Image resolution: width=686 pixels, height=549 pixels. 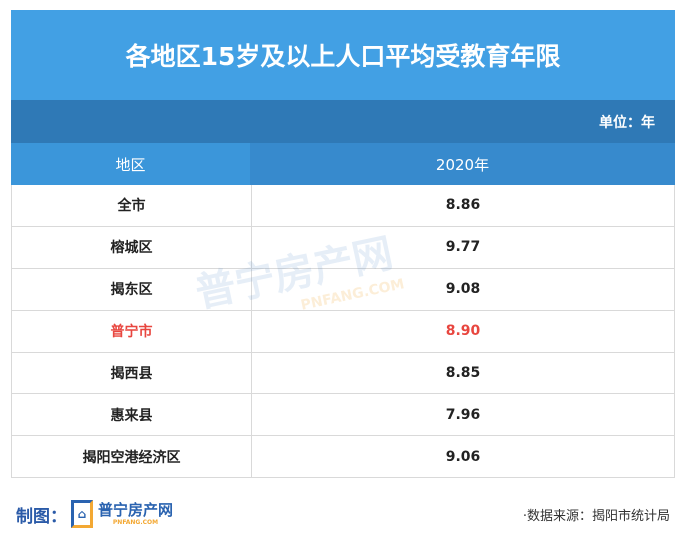 What do you see at coordinates (132, 415) in the screenshot?
I see `region-cell: 惠来县` at bounding box center [132, 415].